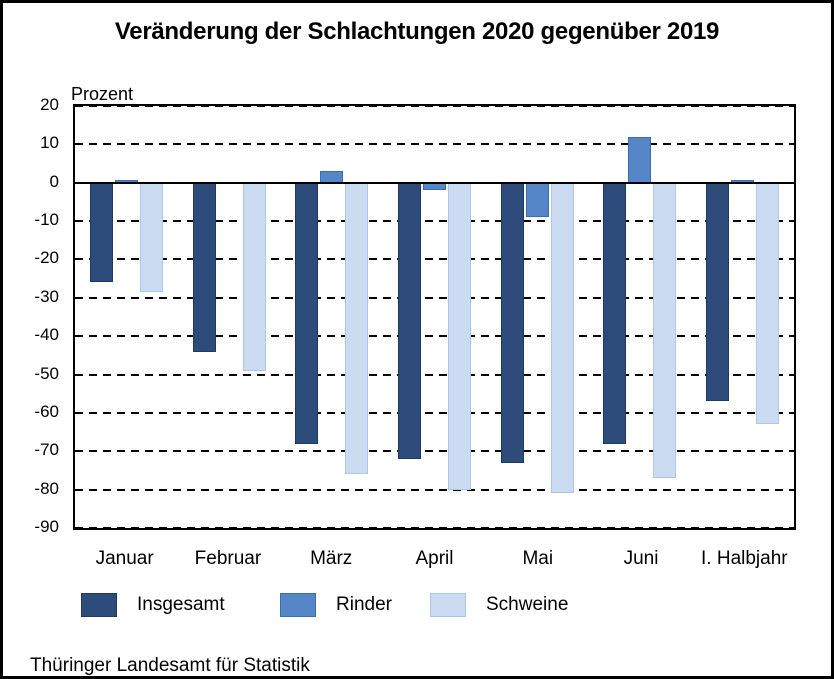 This screenshot has height=679, width=834. What do you see at coordinates (417, 608) in the screenshot?
I see `legend: Insgesamt Rinder Schweine` at bounding box center [417, 608].